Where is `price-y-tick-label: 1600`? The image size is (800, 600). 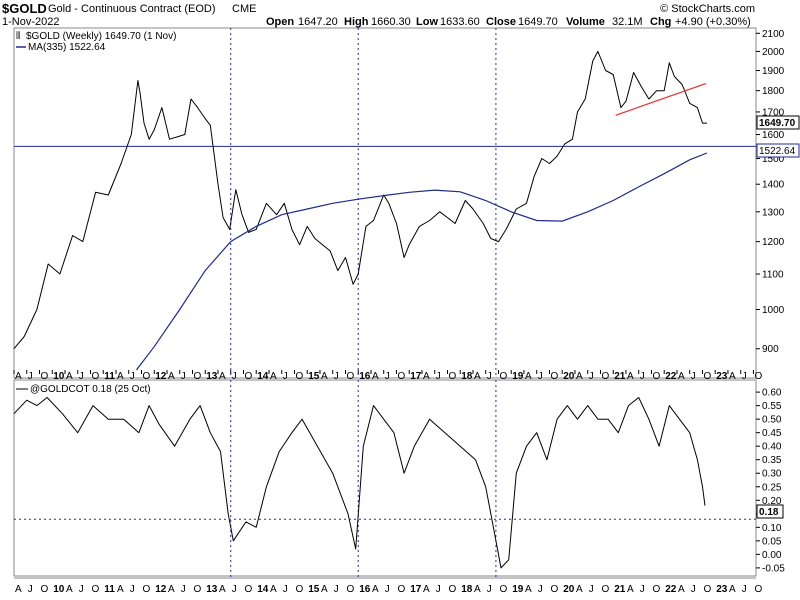 price-y-tick-label: 1600 is located at coordinates (773, 135).